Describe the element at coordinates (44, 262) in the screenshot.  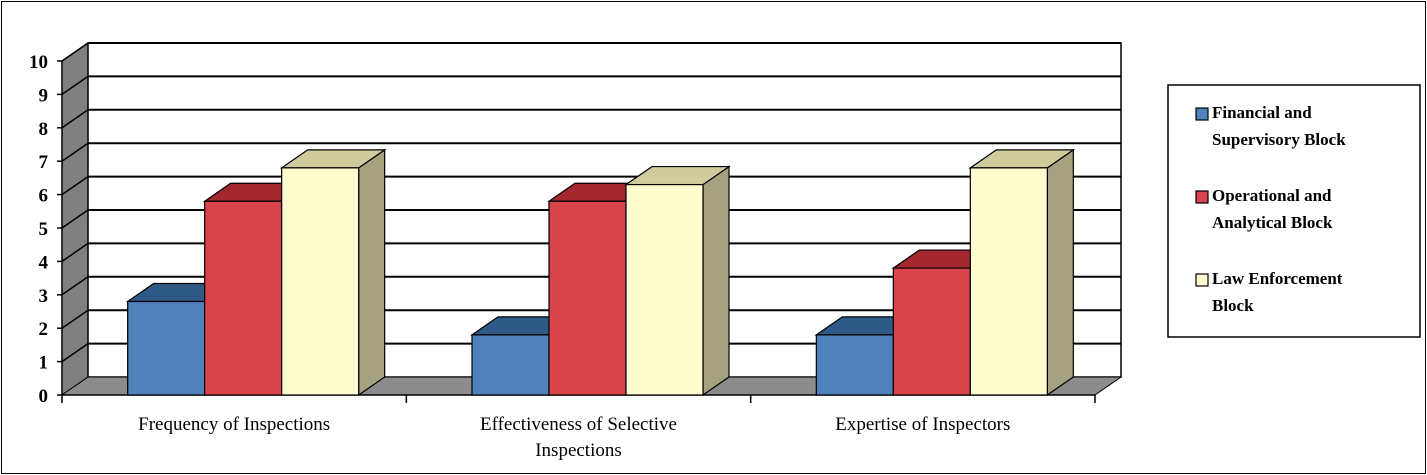
I see `y-tick-label: 4` at that location.